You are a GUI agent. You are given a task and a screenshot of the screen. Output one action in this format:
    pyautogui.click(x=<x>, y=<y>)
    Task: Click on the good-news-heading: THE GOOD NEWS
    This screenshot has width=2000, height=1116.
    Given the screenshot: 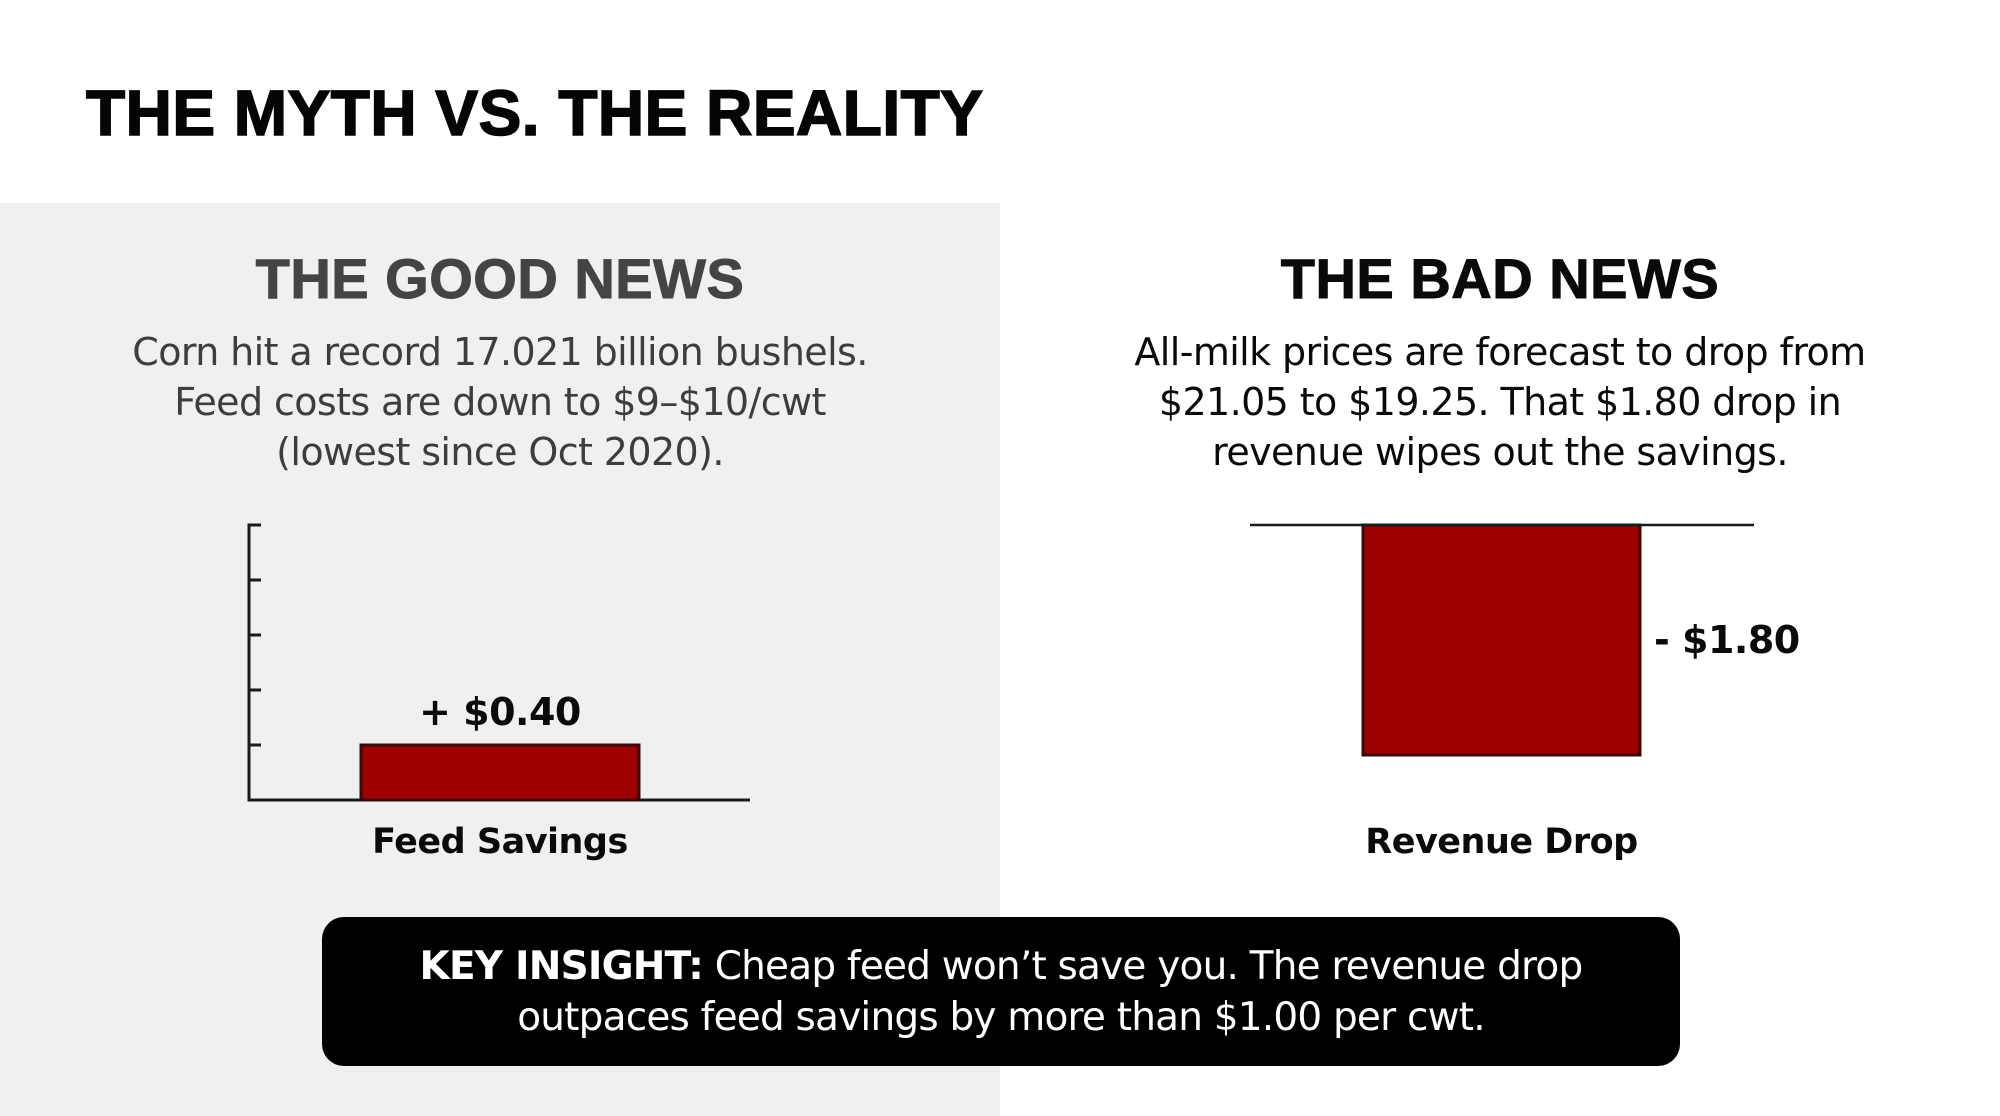 What is the action you would take?
    pyautogui.click(x=500, y=279)
    